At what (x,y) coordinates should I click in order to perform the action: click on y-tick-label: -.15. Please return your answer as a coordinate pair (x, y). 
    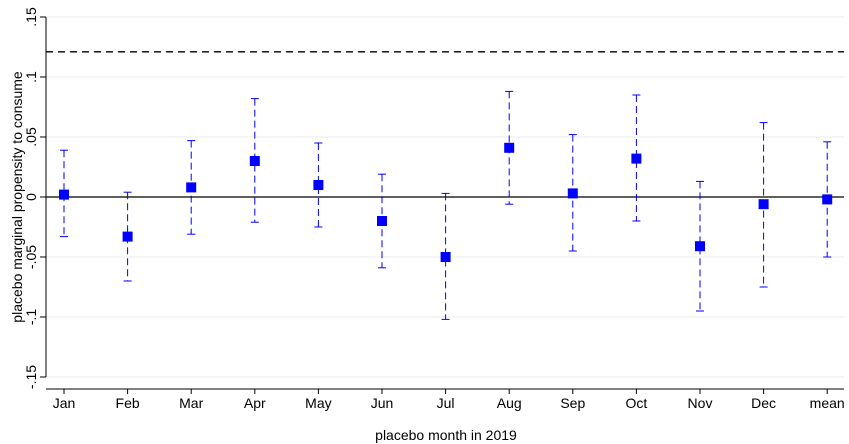
    Looking at the image, I should click on (31, 377).